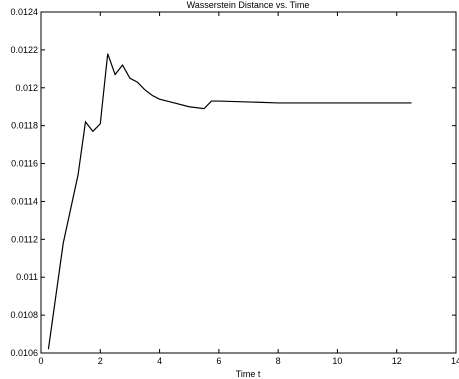 The height and width of the screenshot is (379, 459). Describe the element at coordinates (218, 361) in the screenshot. I see `x-tick-label: 6` at that location.